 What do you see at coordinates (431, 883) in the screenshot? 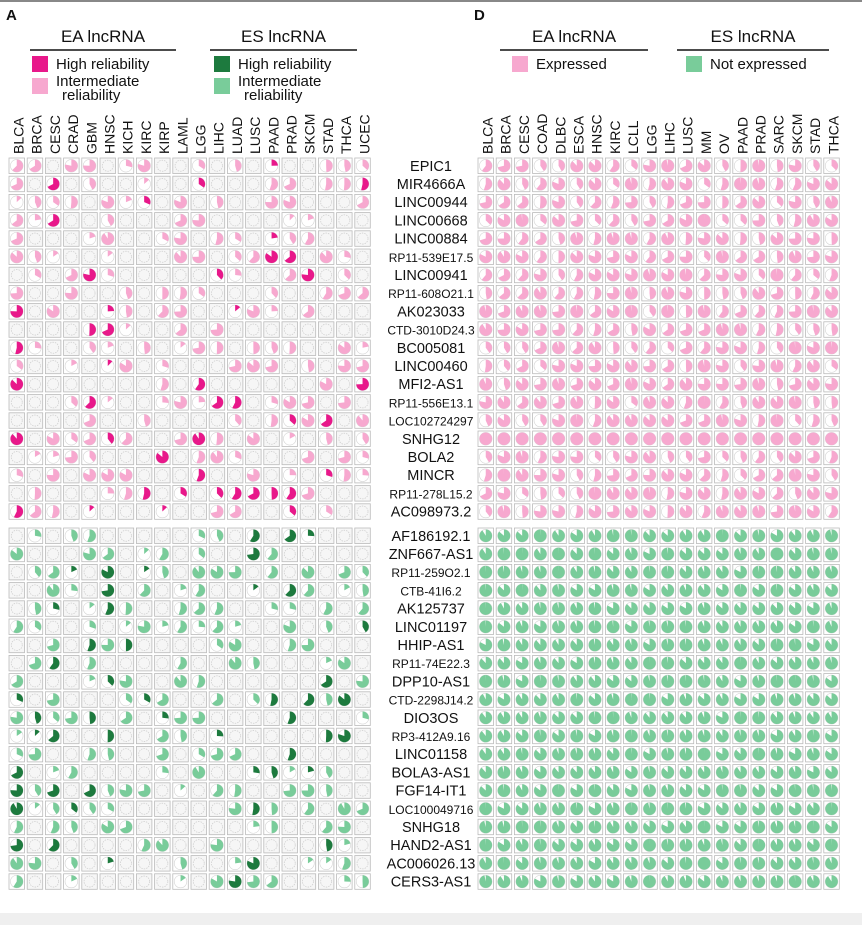
I see `row-label-cers3-as1: CERS3-AS1` at bounding box center [431, 883].